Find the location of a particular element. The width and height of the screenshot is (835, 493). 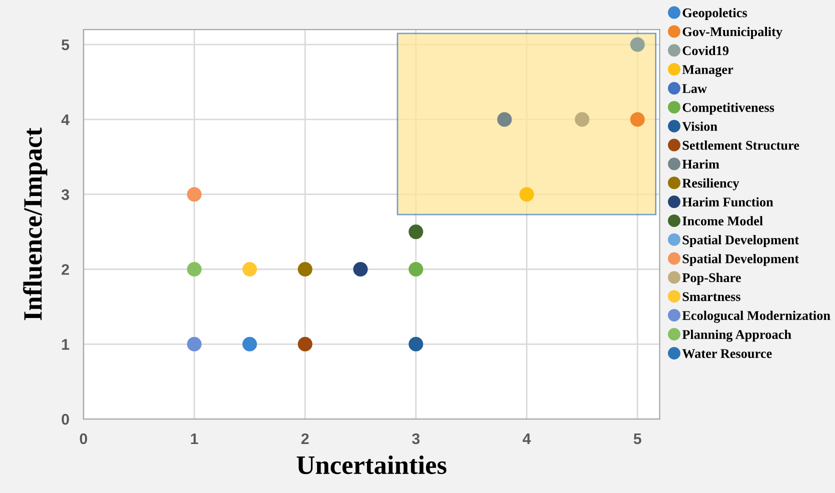

legend-label: Ecologucal Modernization is located at coordinates (756, 316).